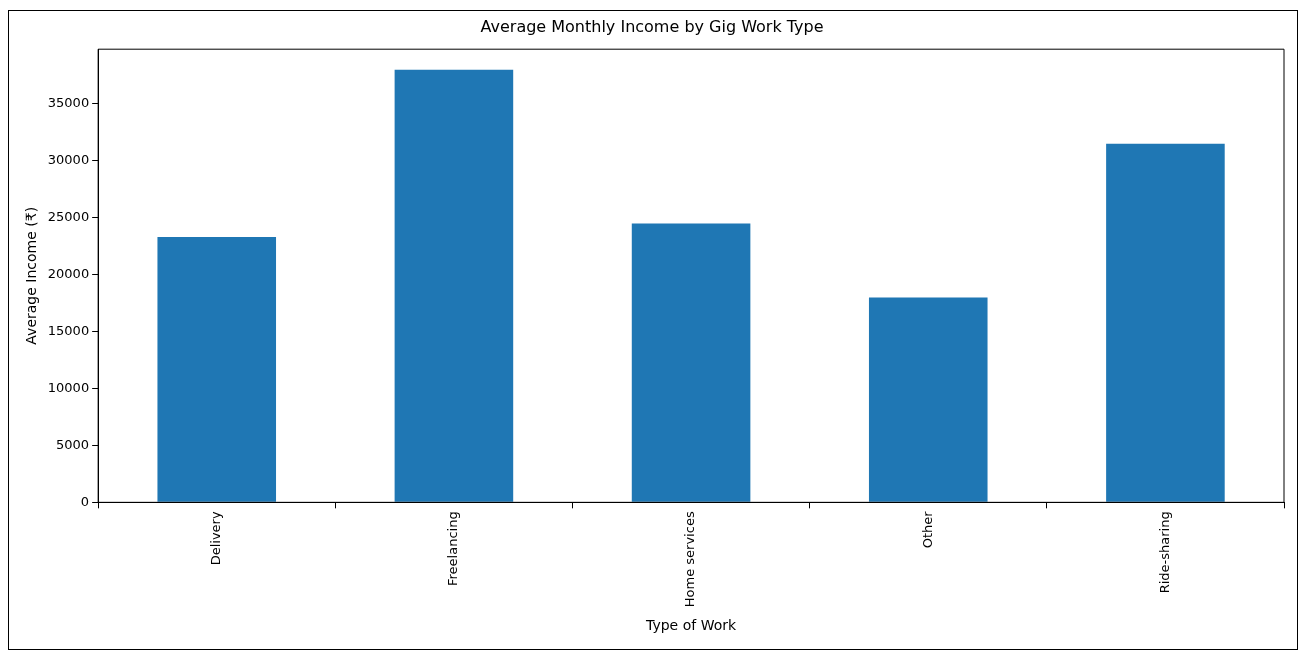 This screenshot has width=1303, height=653. Describe the element at coordinates (68, 330) in the screenshot. I see `y-tick-label: 15000` at that location.